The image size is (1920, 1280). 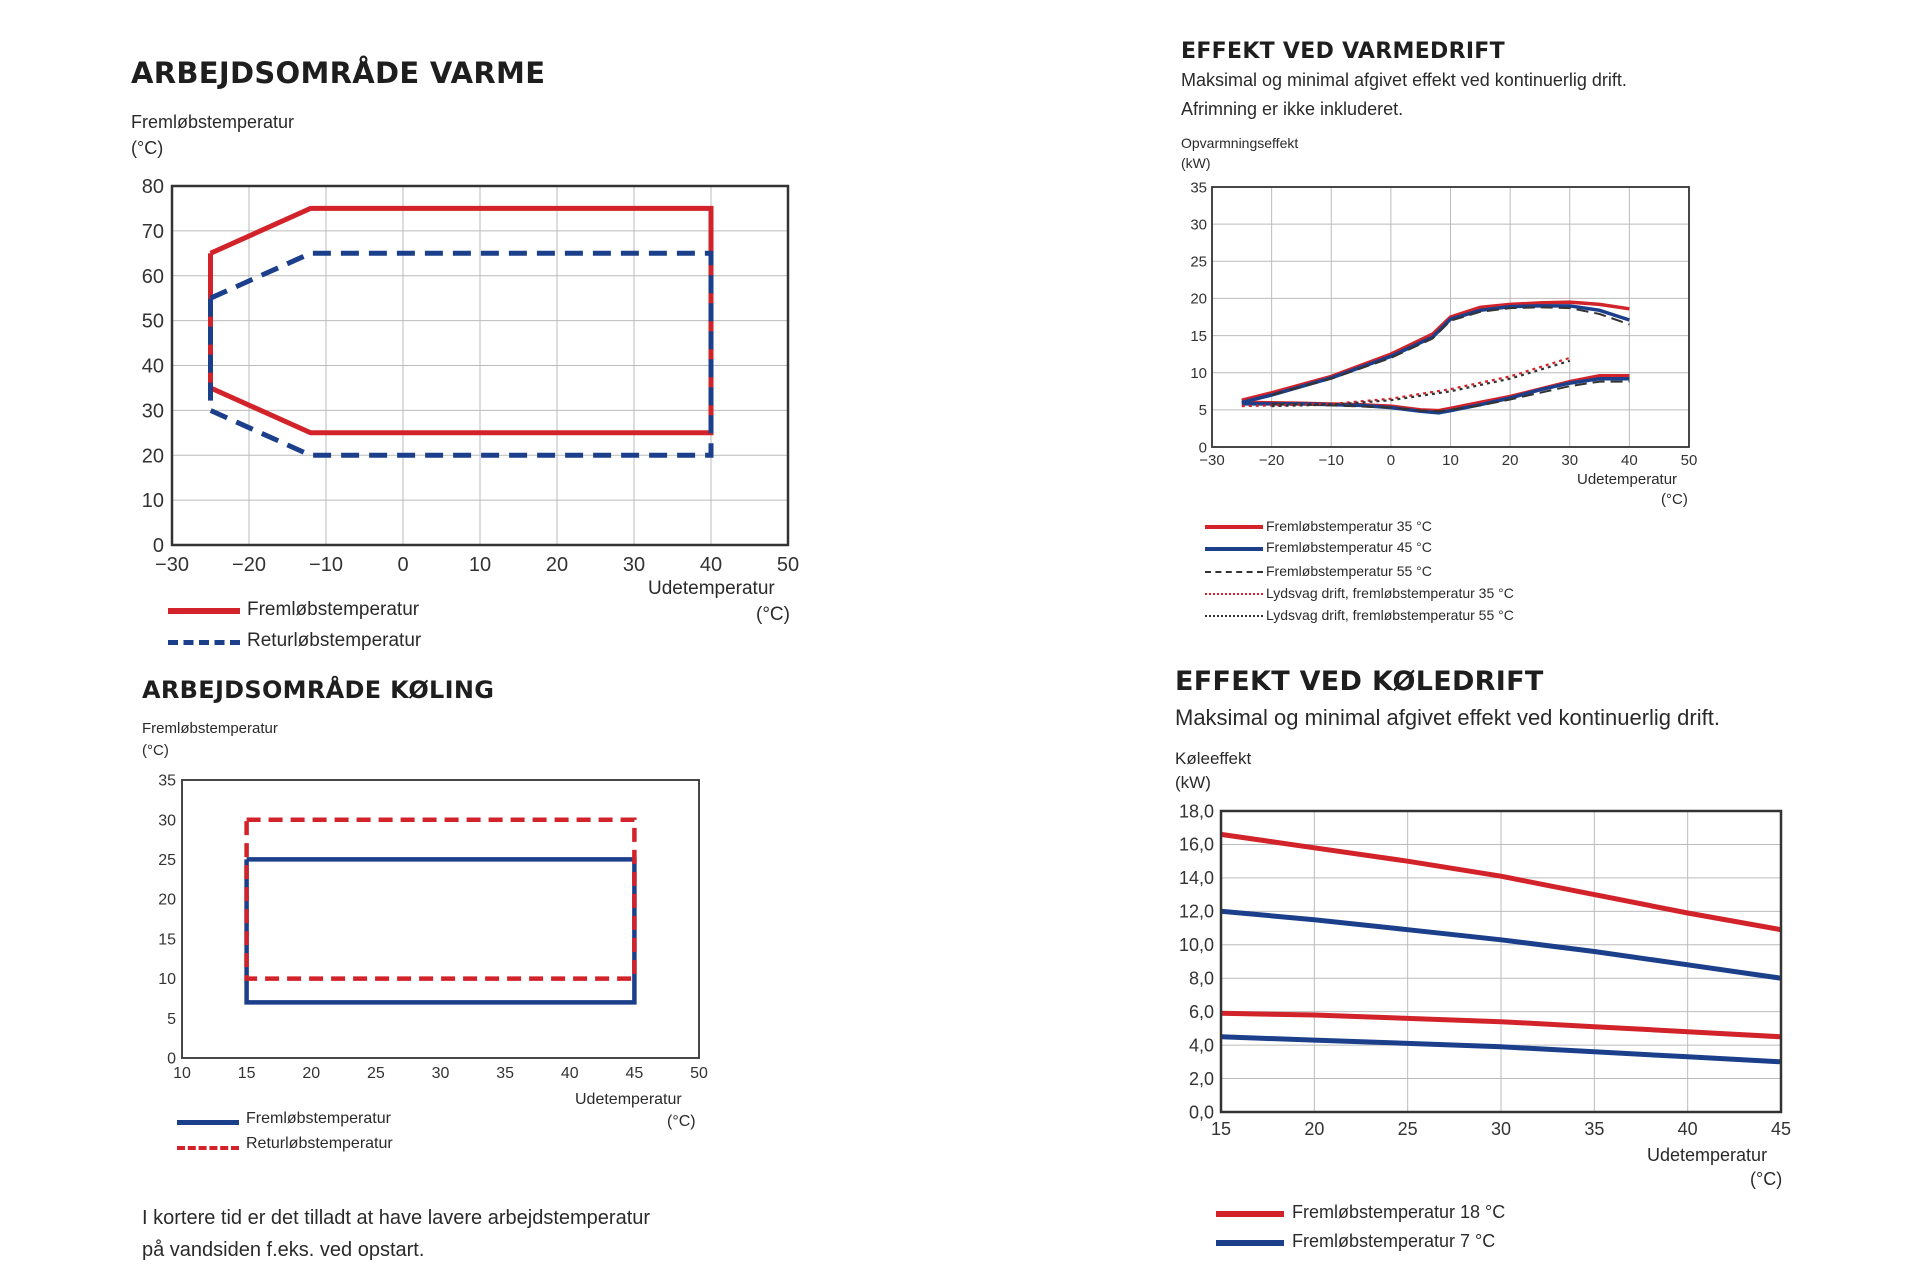 What do you see at coordinates (153, 187) in the screenshot?
I see `heating_range-ytick-label: 80` at bounding box center [153, 187].